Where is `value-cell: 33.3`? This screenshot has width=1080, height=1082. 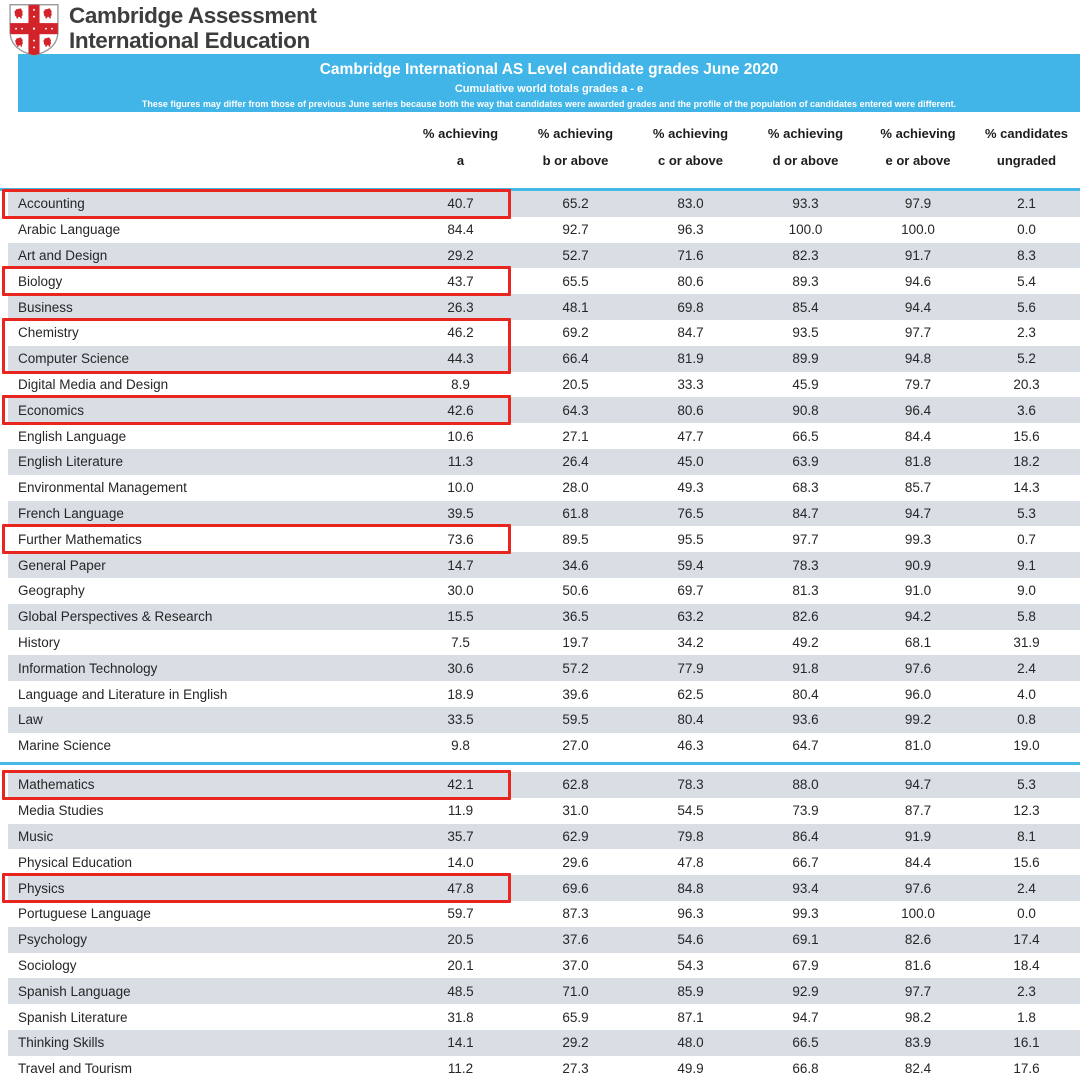
value-cell: 33.3 is located at coordinates (690, 384).